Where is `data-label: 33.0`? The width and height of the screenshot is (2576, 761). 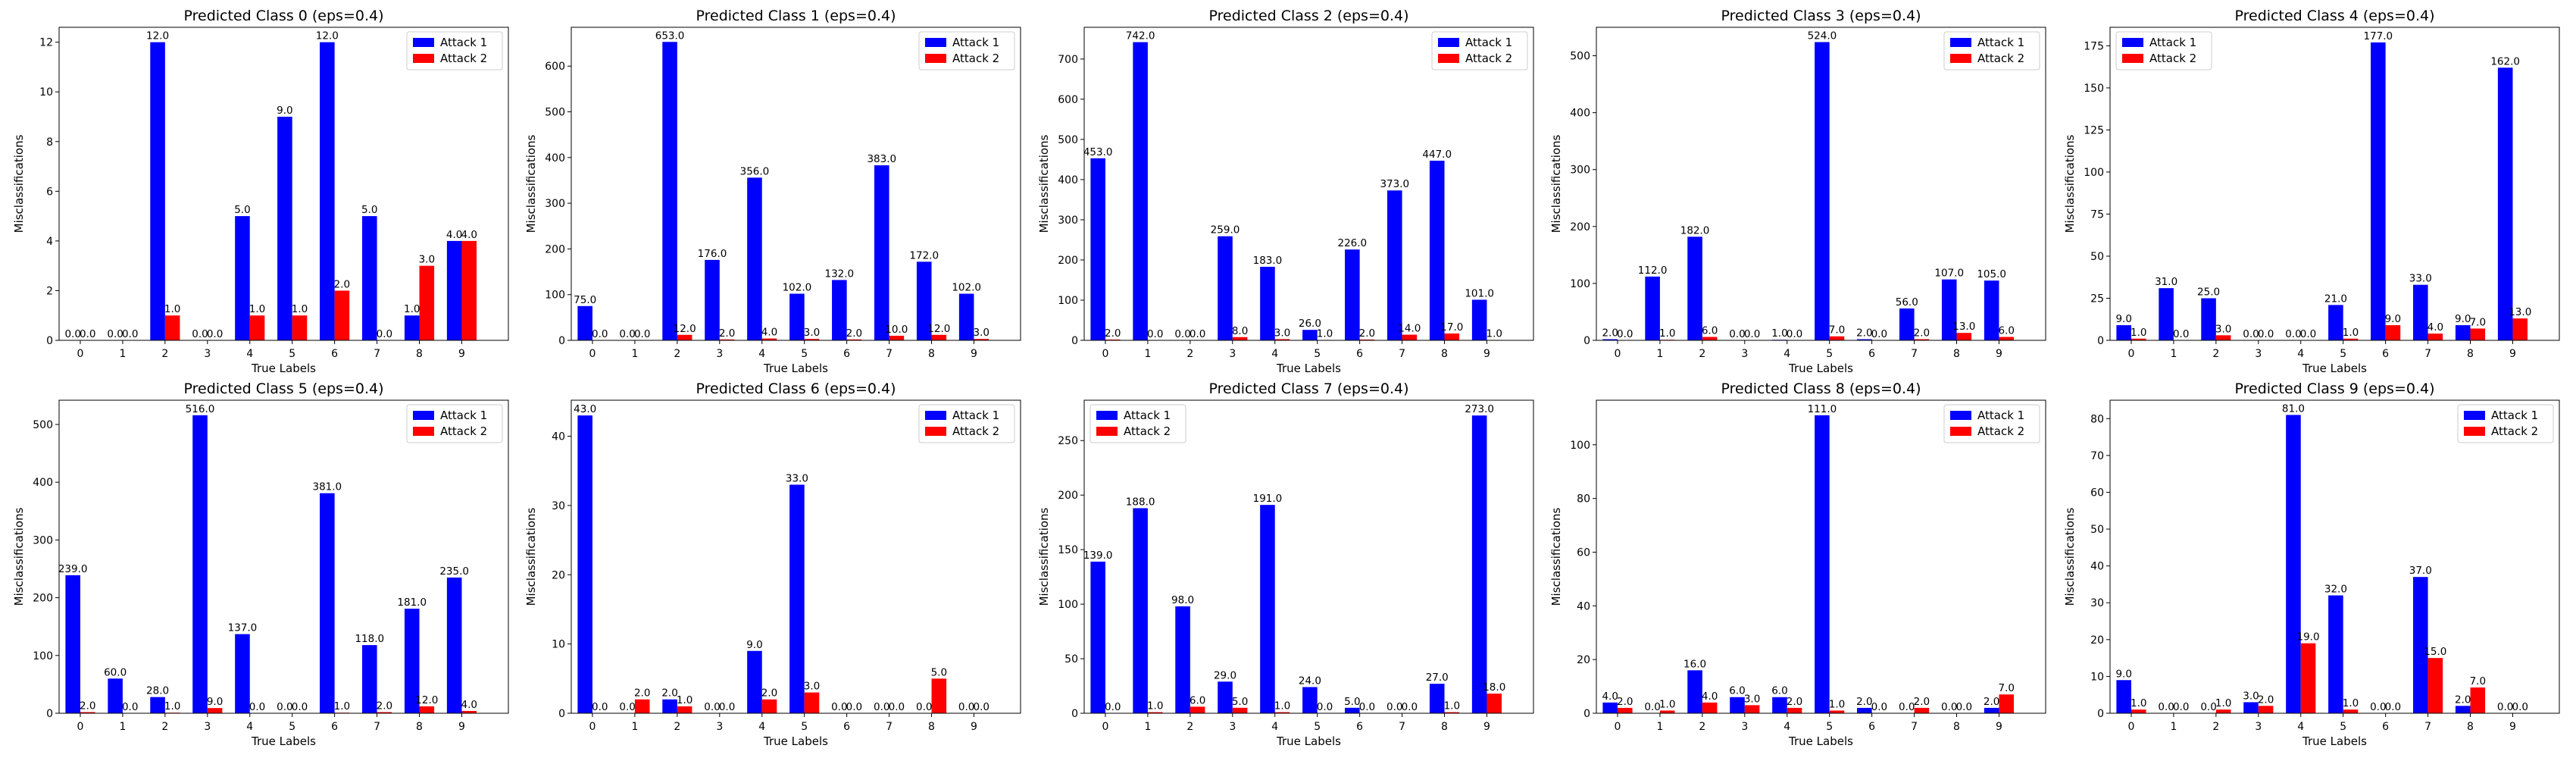 data-label: 33.0 is located at coordinates (797, 478).